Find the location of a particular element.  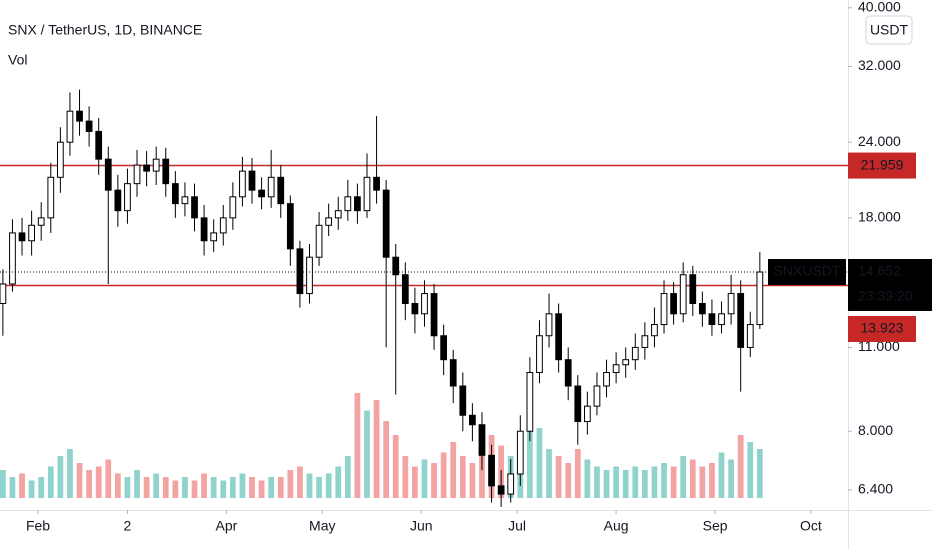

y-tick-label: 11.000 is located at coordinates (879, 346).